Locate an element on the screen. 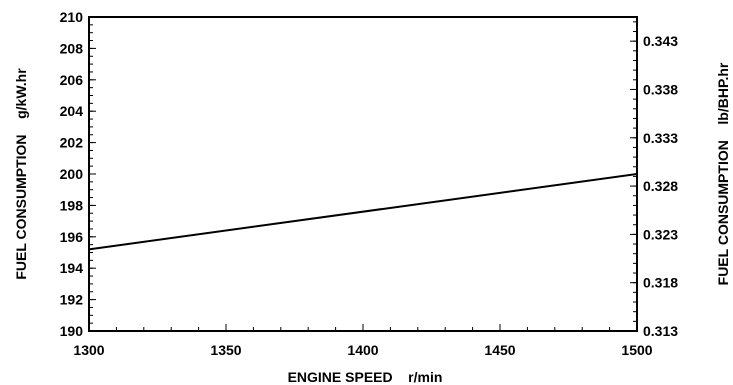 The width and height of the screenshot is (733, 385). y2-tick-labels: 0.313 0.318 0.323 0.328 0.333 0.338 0.343 is located at coordinates (660, 186).